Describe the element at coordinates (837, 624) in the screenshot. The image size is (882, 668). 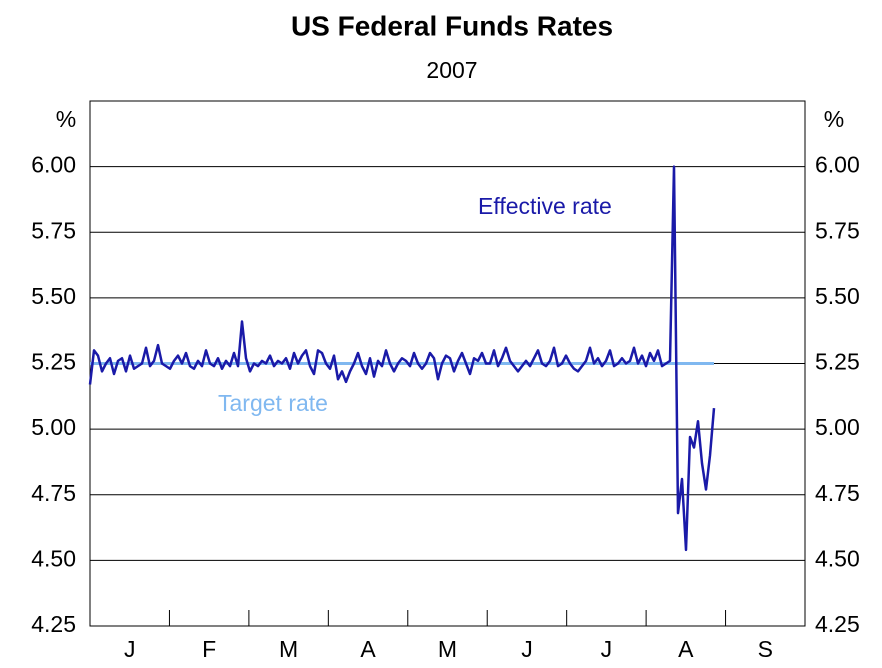
I see `y2-tick-label: 4.25` at that location.